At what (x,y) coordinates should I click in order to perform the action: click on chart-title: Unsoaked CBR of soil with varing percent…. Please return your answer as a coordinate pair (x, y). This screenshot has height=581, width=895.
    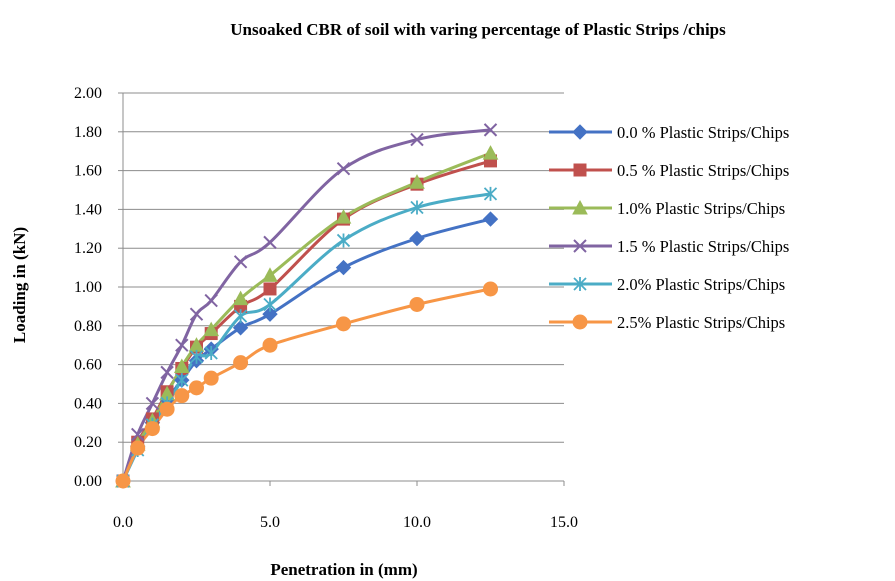
    Looking at the image, I should click on (478, 29).